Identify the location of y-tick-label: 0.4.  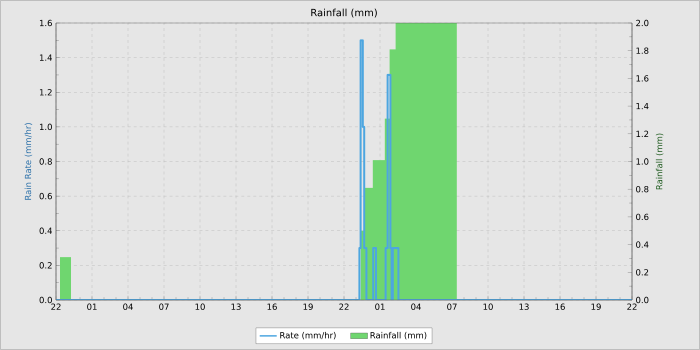
(46, 231).